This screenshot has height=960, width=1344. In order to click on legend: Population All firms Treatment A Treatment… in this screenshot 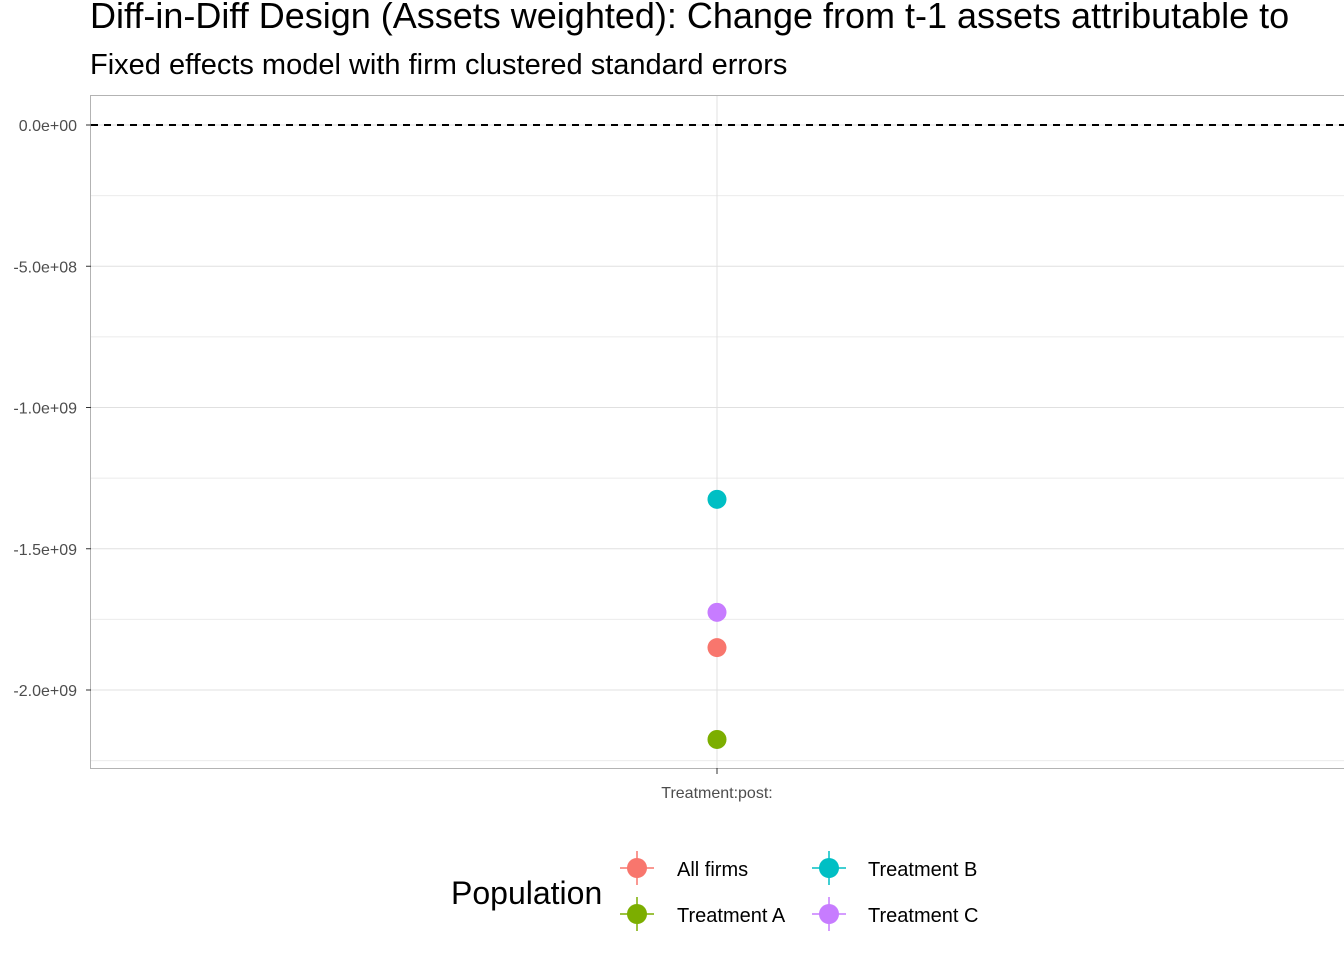, I will do `click(714, 891)`.